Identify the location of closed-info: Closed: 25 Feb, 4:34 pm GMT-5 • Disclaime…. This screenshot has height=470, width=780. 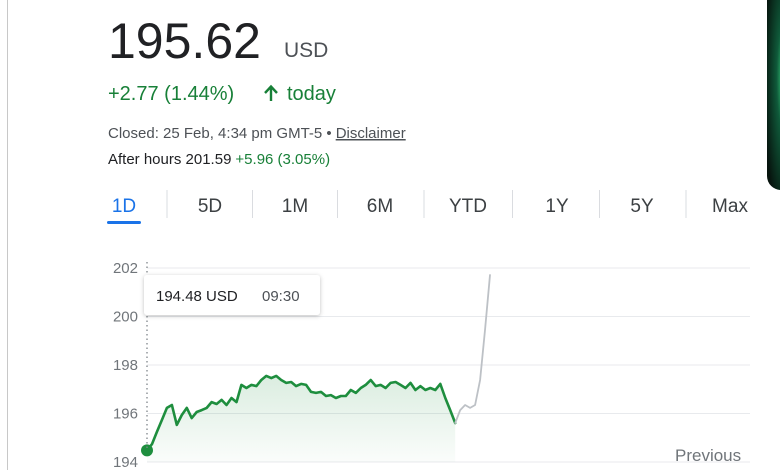
(257, 133).